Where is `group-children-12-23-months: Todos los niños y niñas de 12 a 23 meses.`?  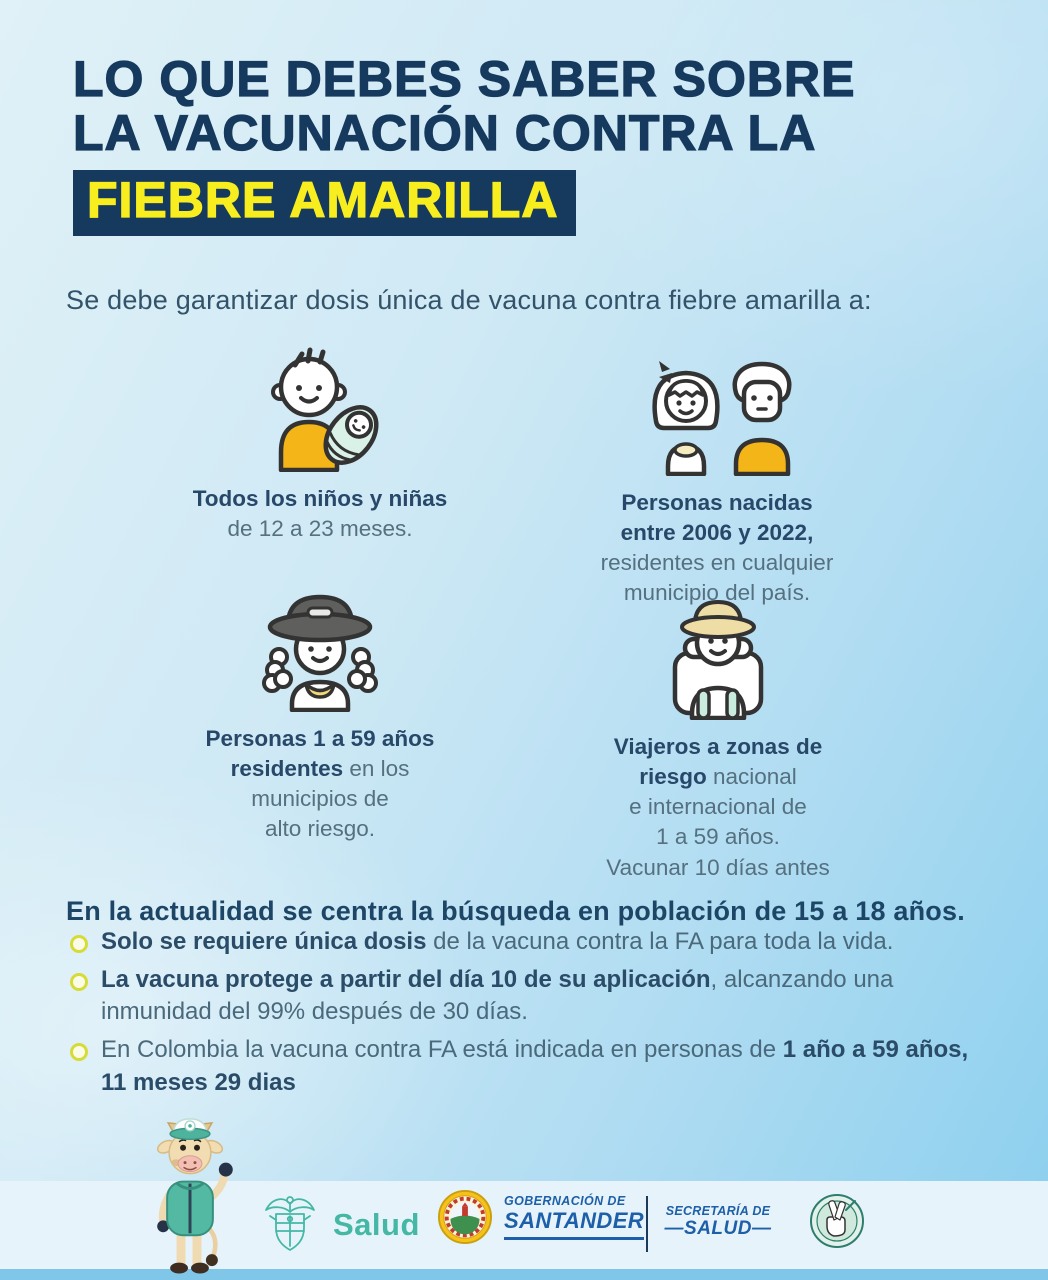
group-children-12-23-months: Todos los niños y niñas de 12 a 23 meses. is located at coordinates (320, 443).